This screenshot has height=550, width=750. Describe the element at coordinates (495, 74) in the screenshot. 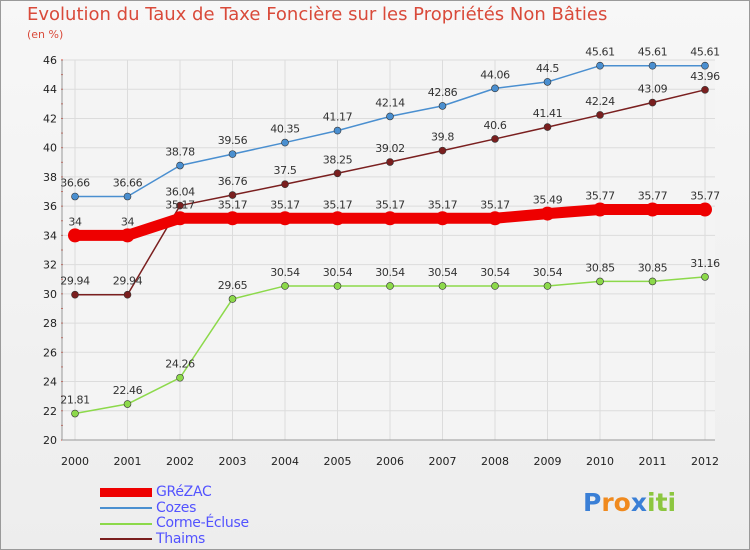

I see `data-label: 44.06` at that location.